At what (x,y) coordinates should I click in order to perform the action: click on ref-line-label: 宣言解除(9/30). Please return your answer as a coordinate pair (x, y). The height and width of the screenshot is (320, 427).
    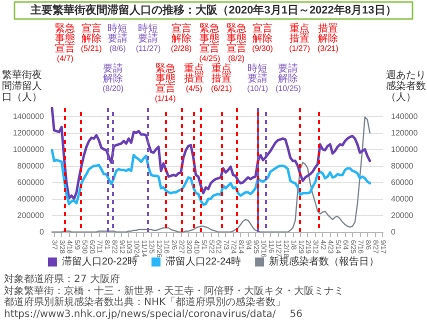
    Looking at the image, I should click on (263, 37).